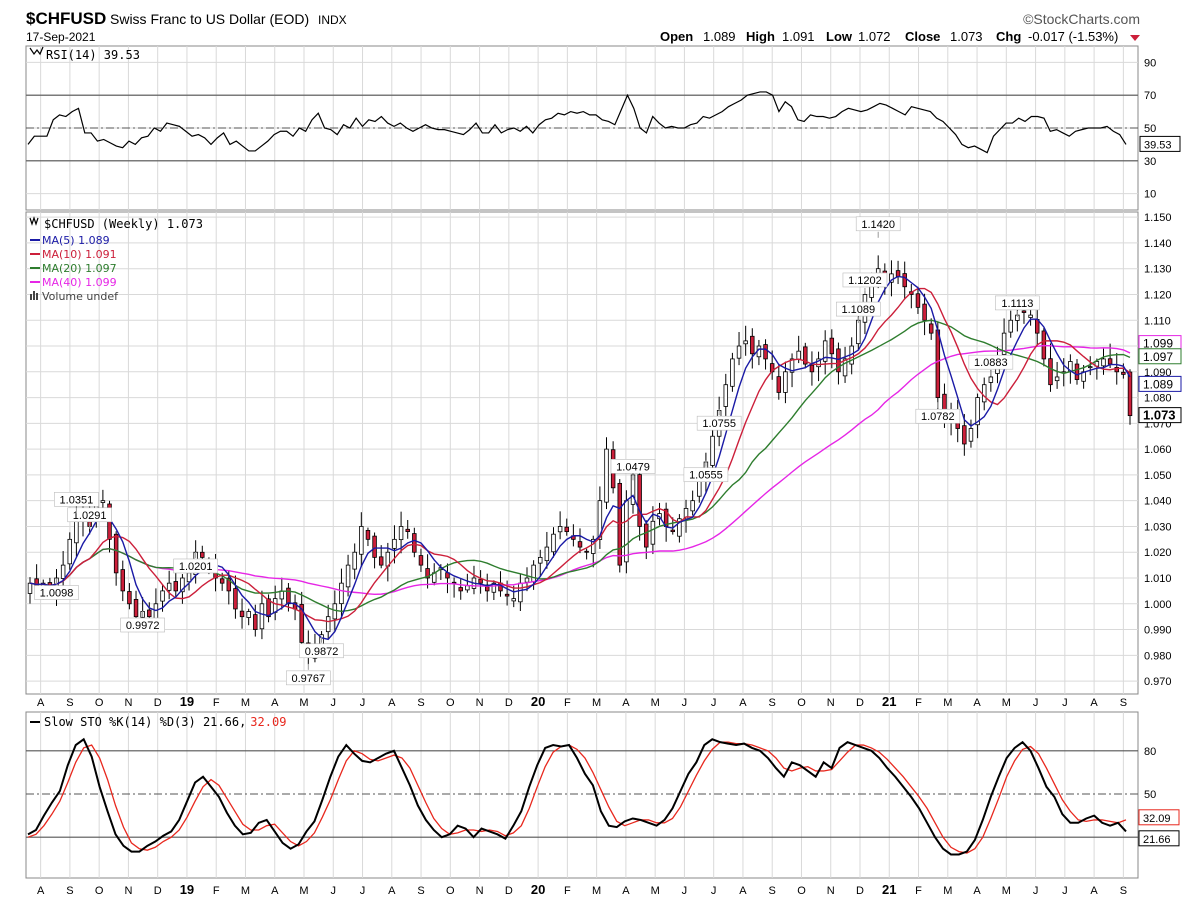 This screenshot has width=1200, height=907. Describe the element at coordinates (839, 36) in the screenshot. I see `low-label: Low` at that location.